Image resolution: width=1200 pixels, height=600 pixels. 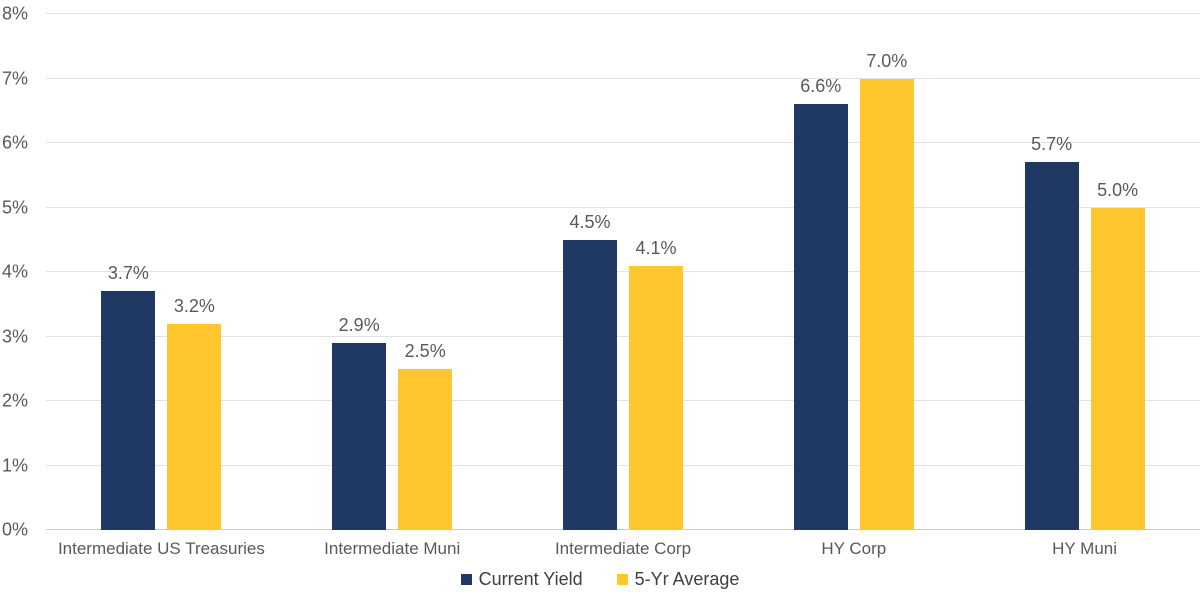 What do you see at coordinates (530, 578) in the screenshot?
I see `legend-label: Current Yield` at bounding box center [530, 578].